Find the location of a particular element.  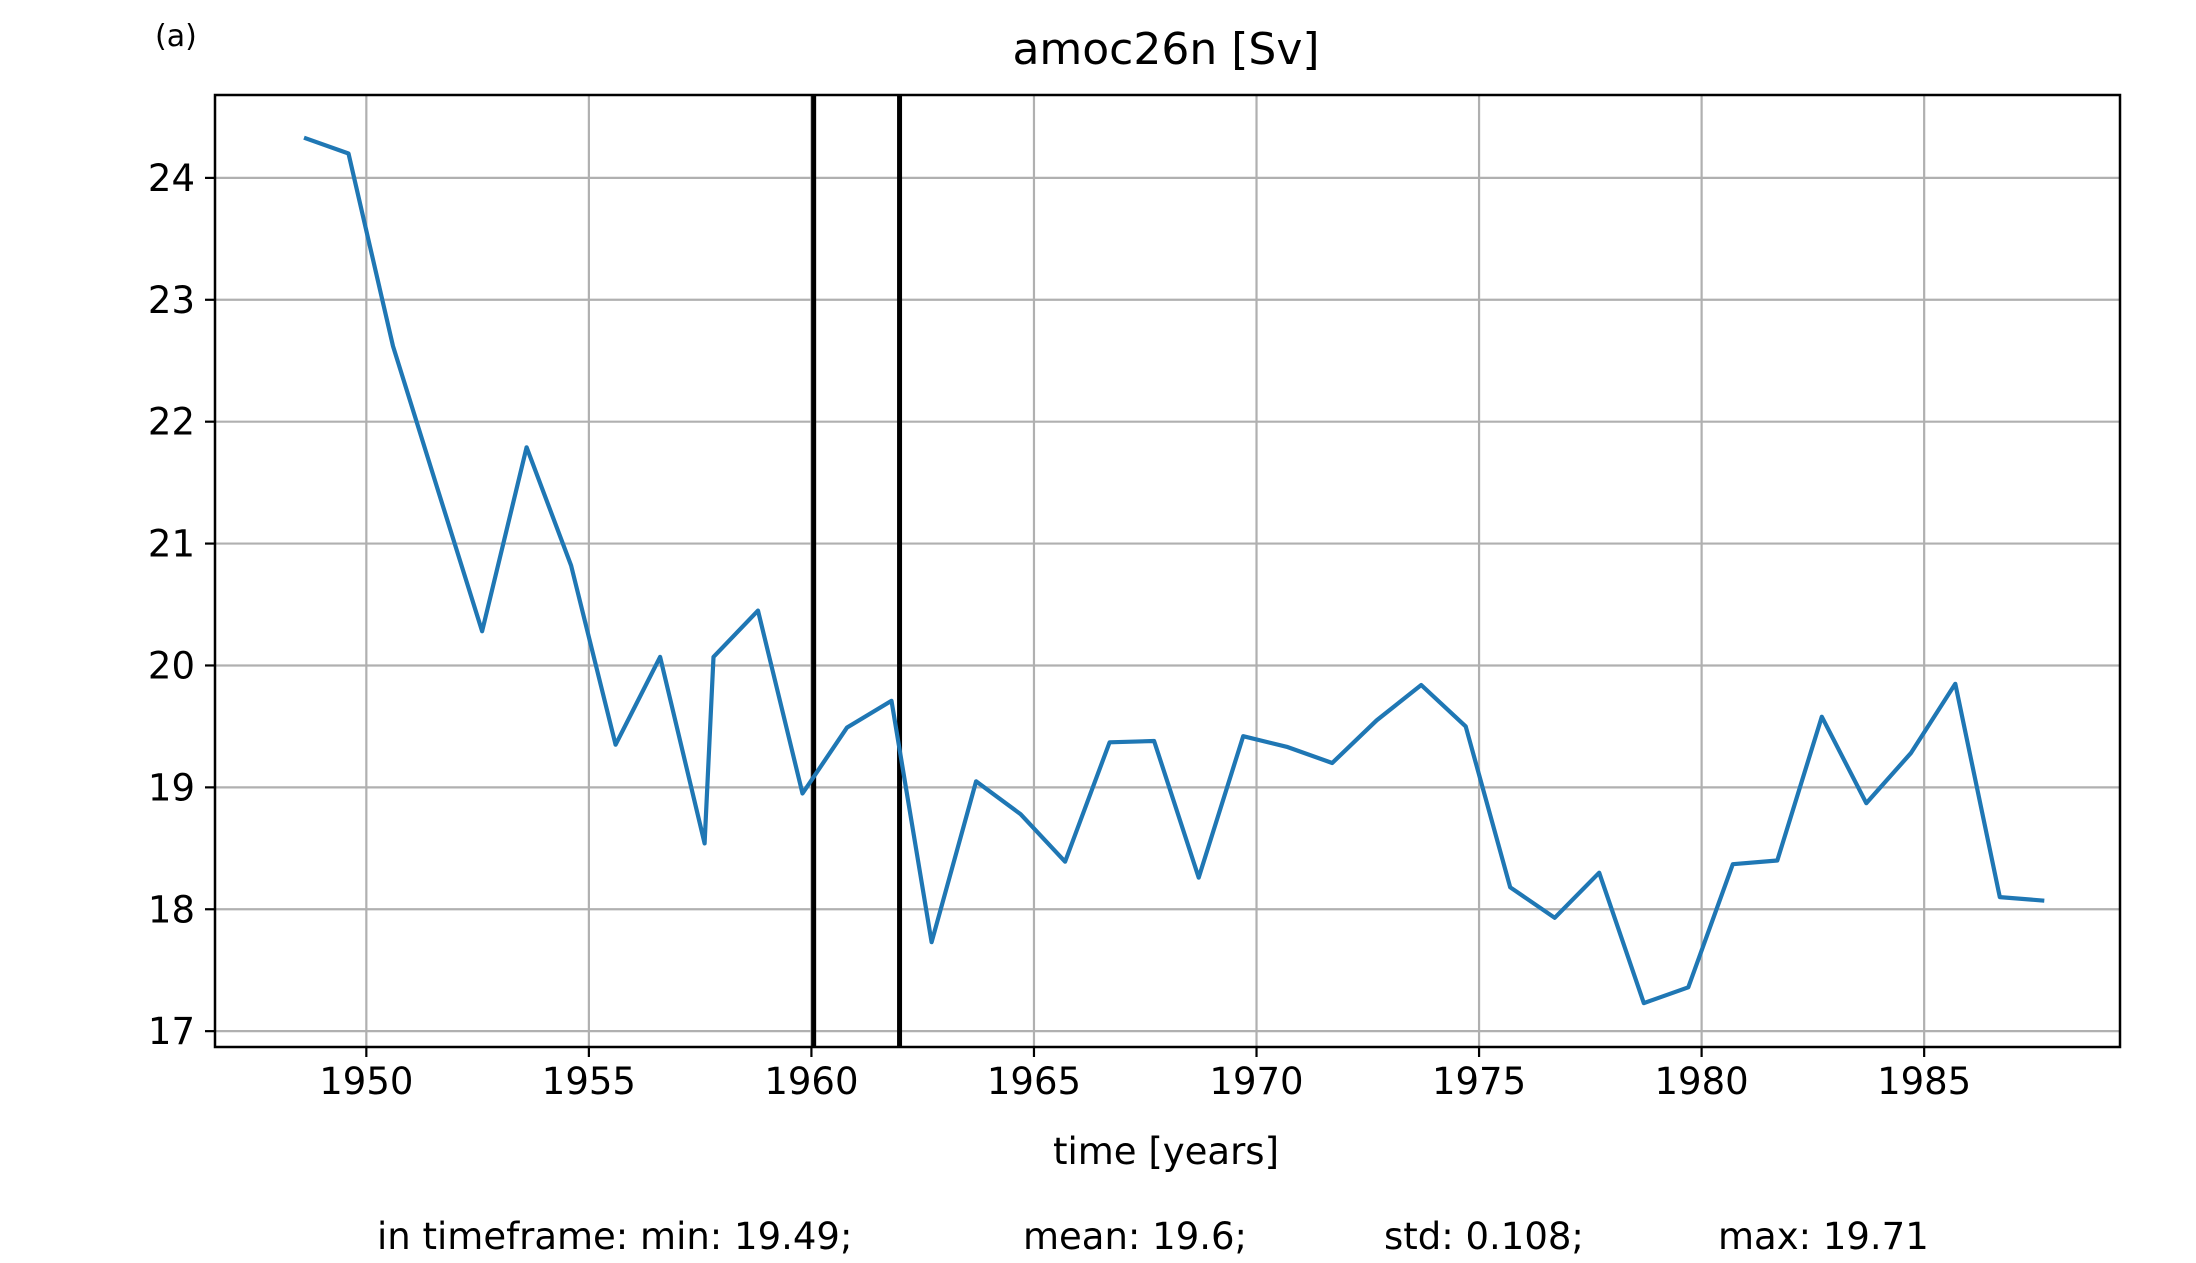

stat-std: std: 0.108; is located at coordinates (1484, 1236).